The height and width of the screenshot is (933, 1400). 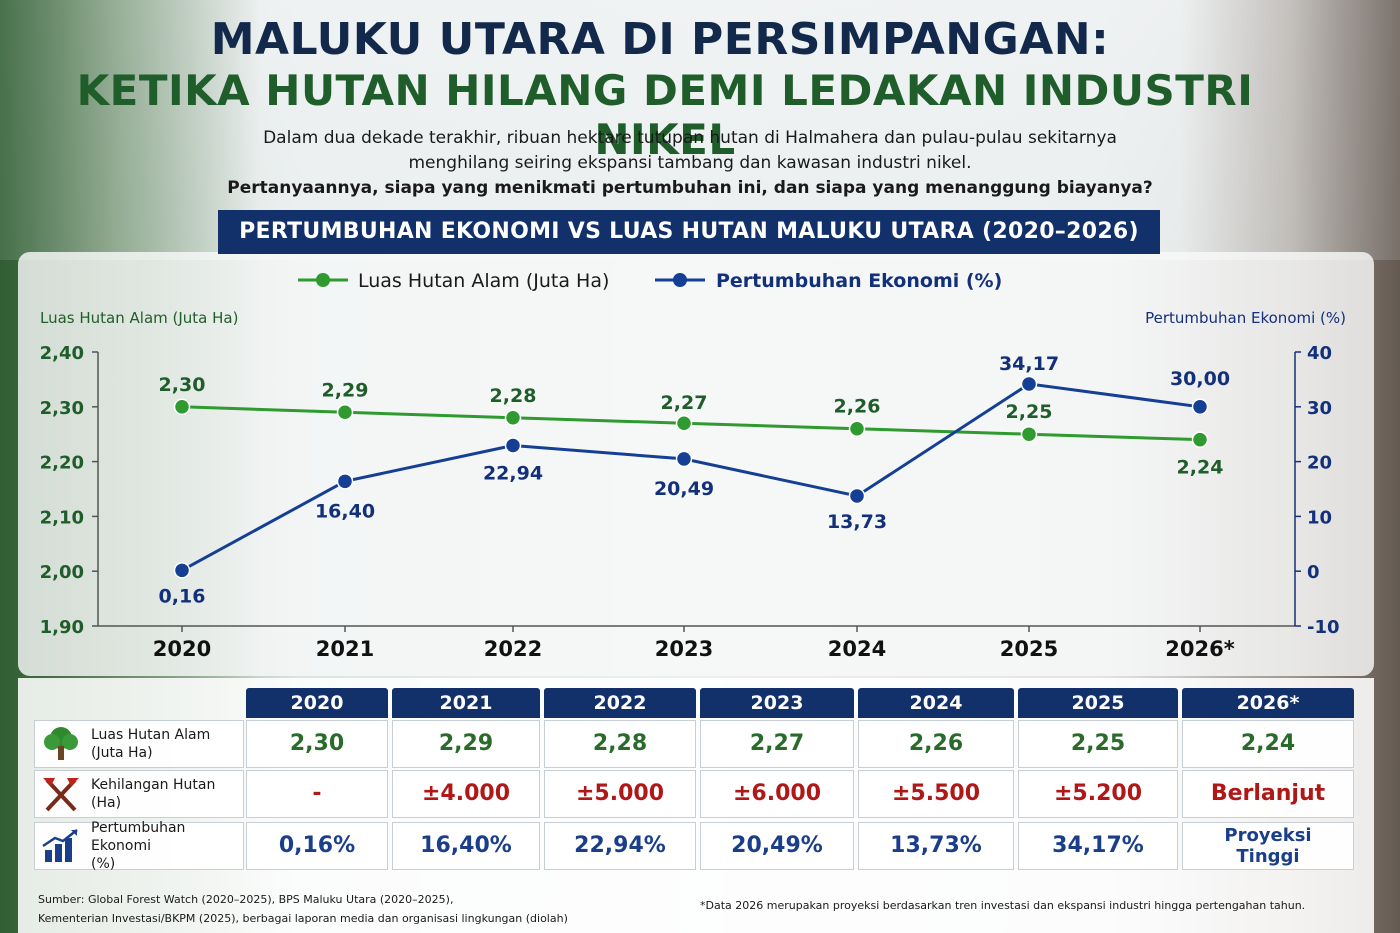 What do you see at coordinates (1323, 627) in the screenshot?
I see `y-right-tick-label: -10` at bounding box center [1323, 627].